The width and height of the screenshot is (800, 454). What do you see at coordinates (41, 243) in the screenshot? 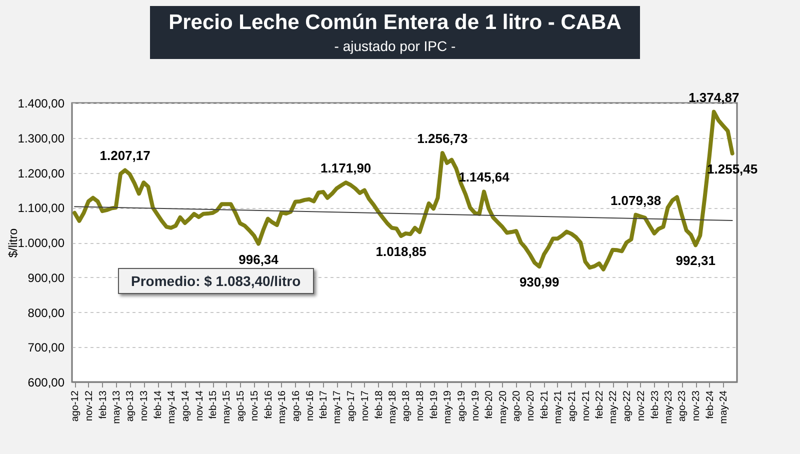
I see `y-tick-label: 1.000,00` at bounding box center [41, 243].